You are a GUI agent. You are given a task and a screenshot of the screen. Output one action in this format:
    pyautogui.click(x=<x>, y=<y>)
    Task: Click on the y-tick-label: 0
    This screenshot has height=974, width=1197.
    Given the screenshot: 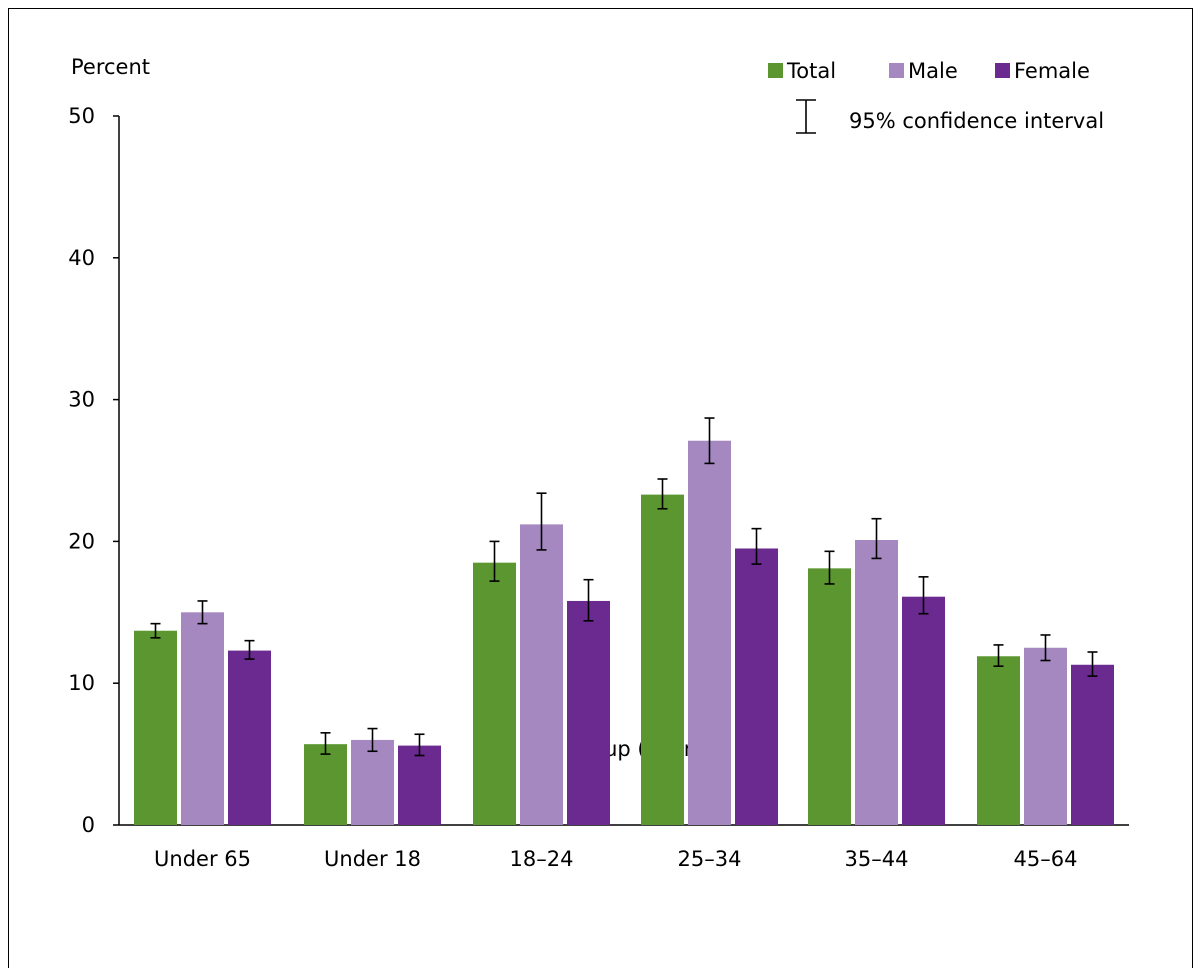 What is the action you would take?
    pyautogui.click(x=88, y=825)
    